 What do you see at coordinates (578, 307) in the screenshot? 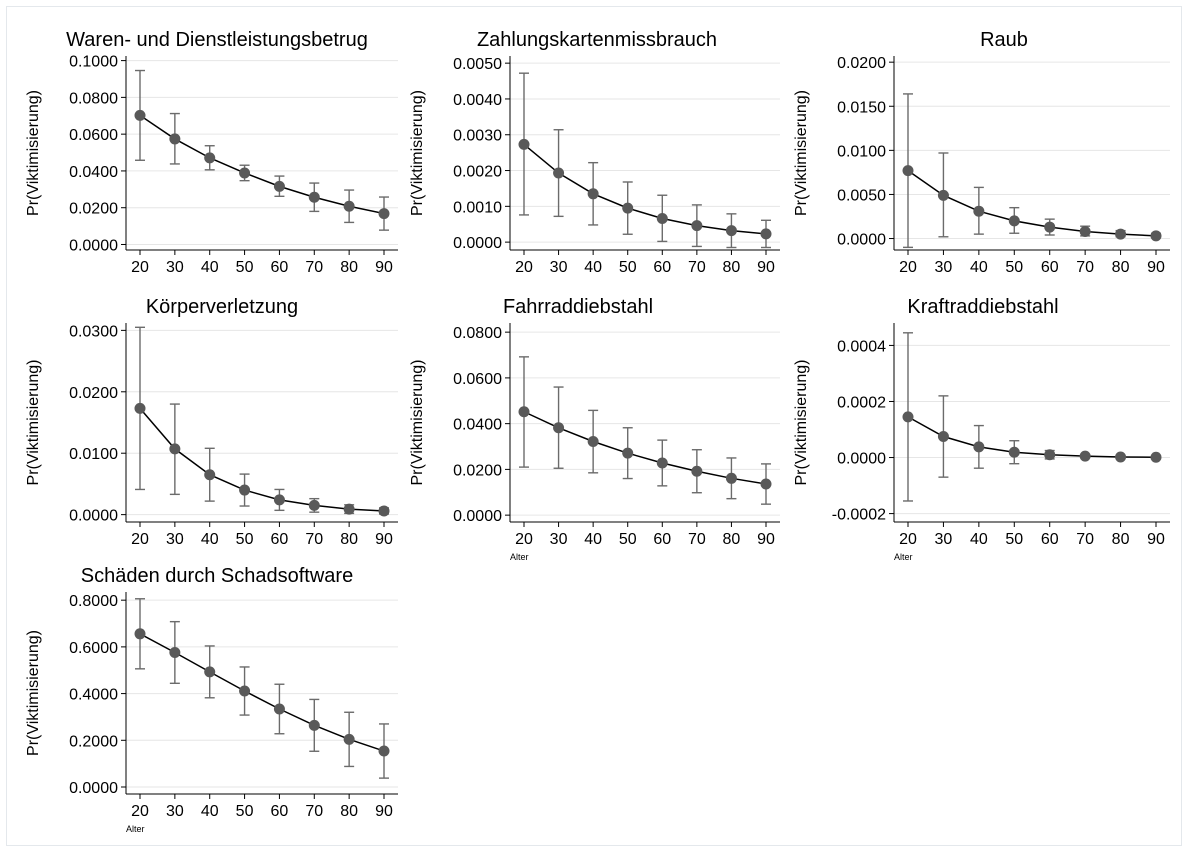
I see `chart-title: Fahrraddiebstahl` at bounding box center [578, 307].